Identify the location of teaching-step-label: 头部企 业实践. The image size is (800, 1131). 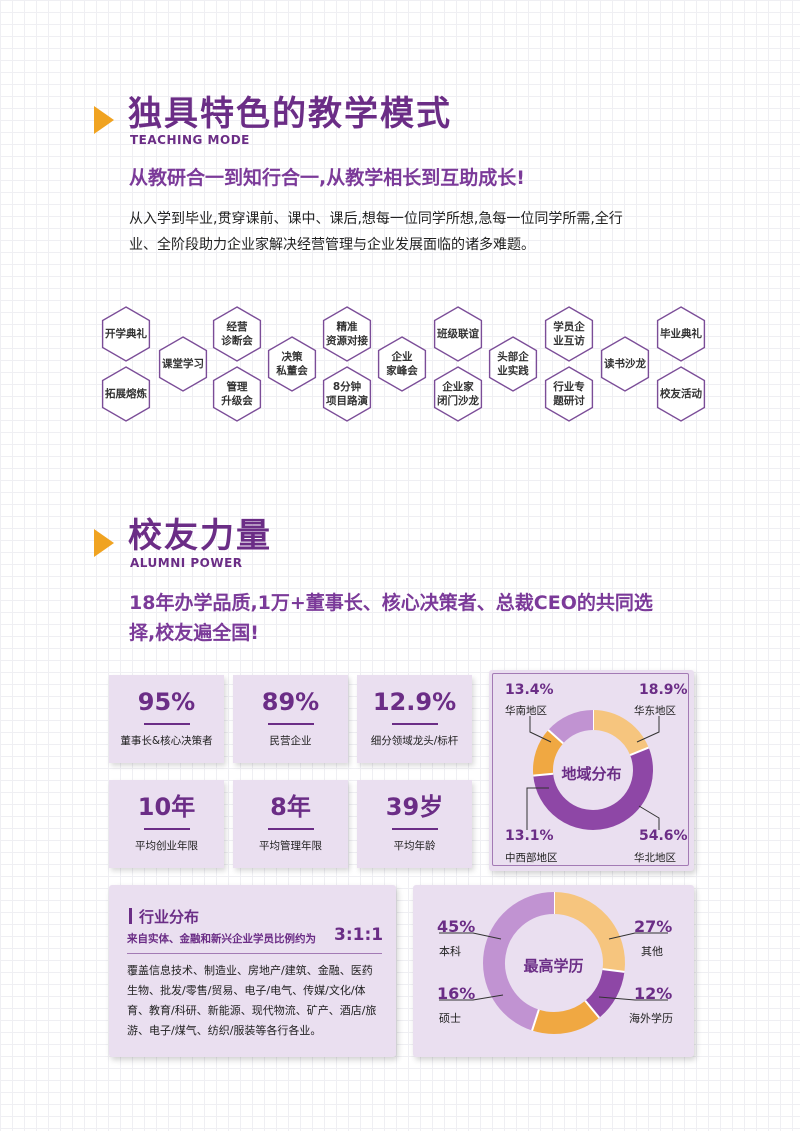
(513, 364).